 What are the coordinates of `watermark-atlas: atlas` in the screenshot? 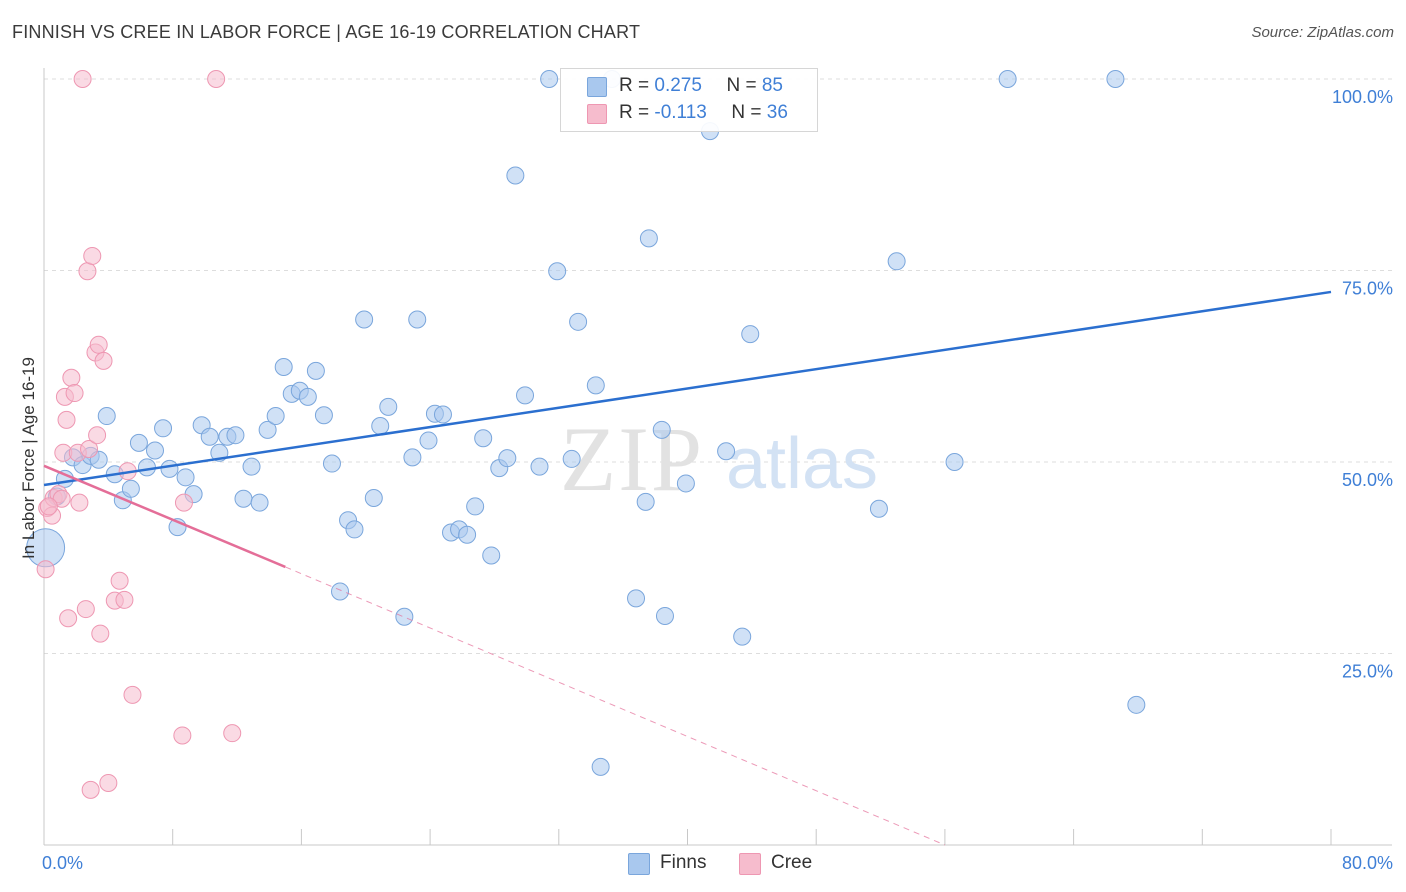 It's located at (802, 464).